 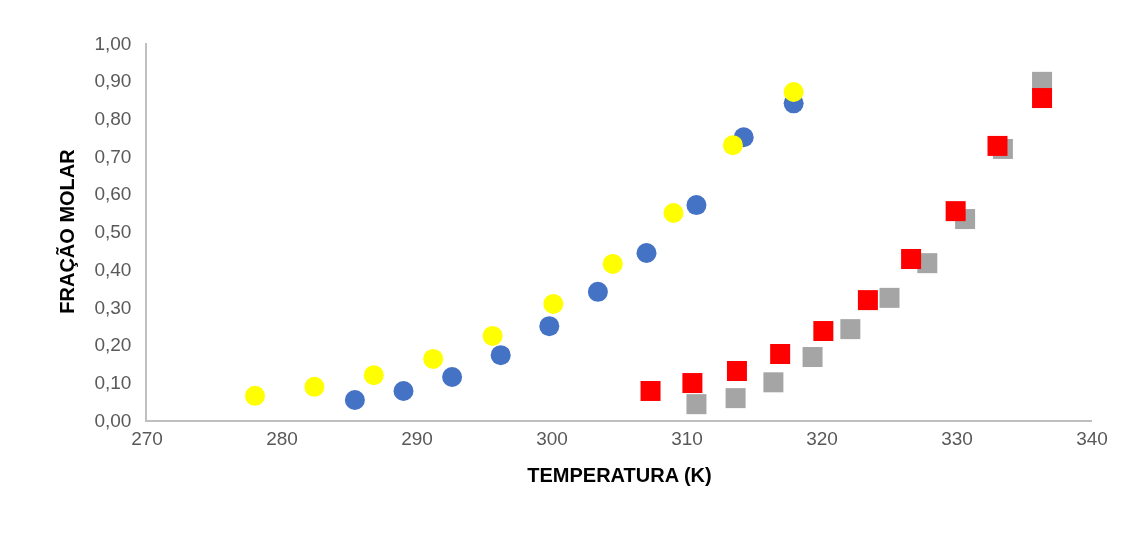 What do you see at coordinates (113, 307) in the screenshot?
I see `y-tick-label: 0,30` at bounding box center [113, 307].